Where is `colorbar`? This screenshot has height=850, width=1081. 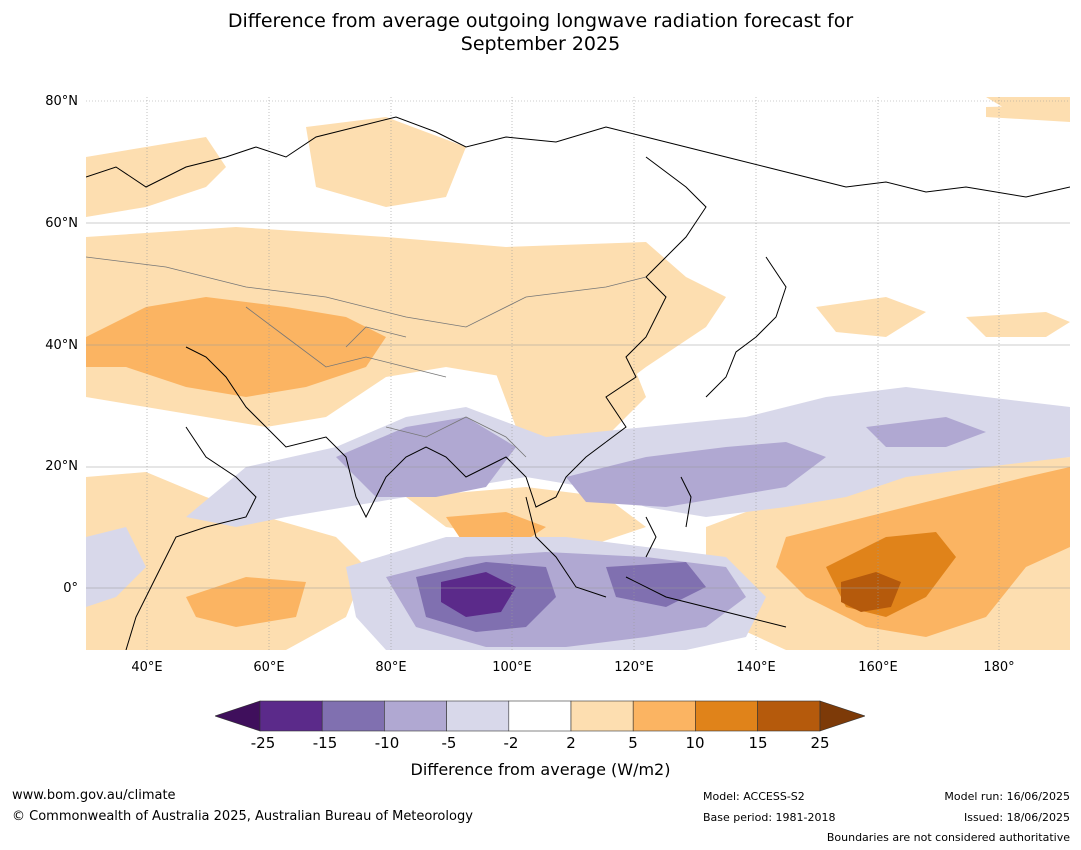
colorbar is located at coordinates (540, 716).